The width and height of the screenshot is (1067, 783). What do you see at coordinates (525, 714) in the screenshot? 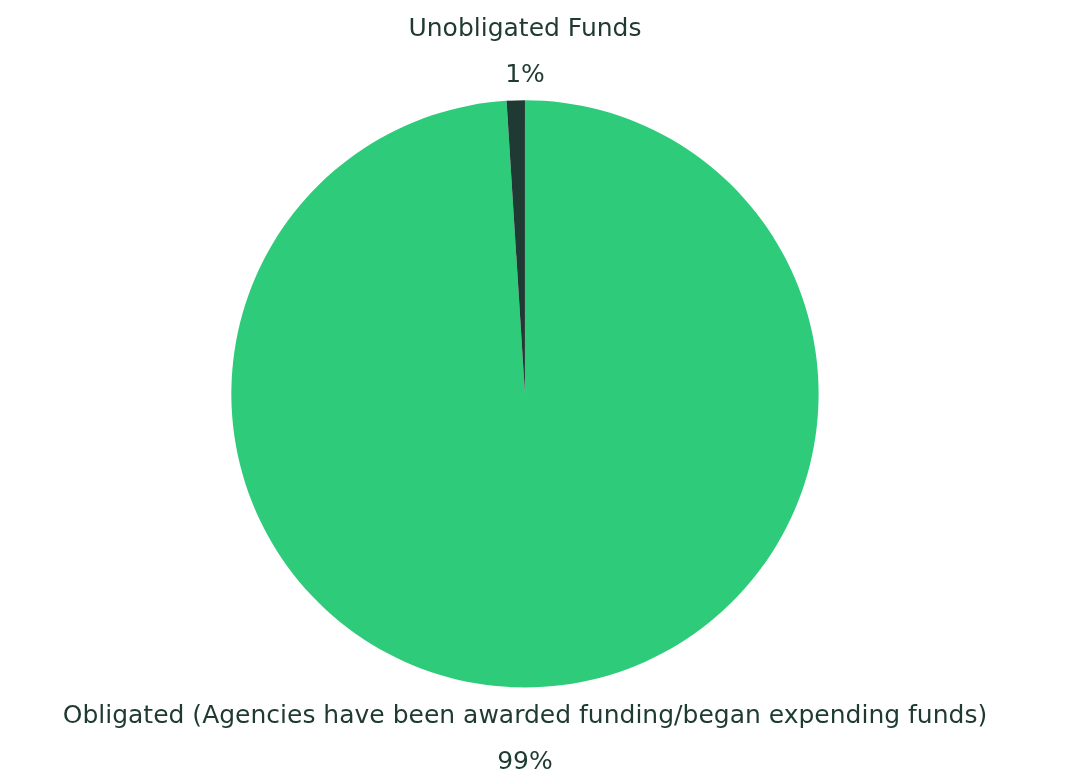
I see `slice-label: Obligated (Agencies have been awarded funding/began expending funds)` at bounding box center [525, 714].